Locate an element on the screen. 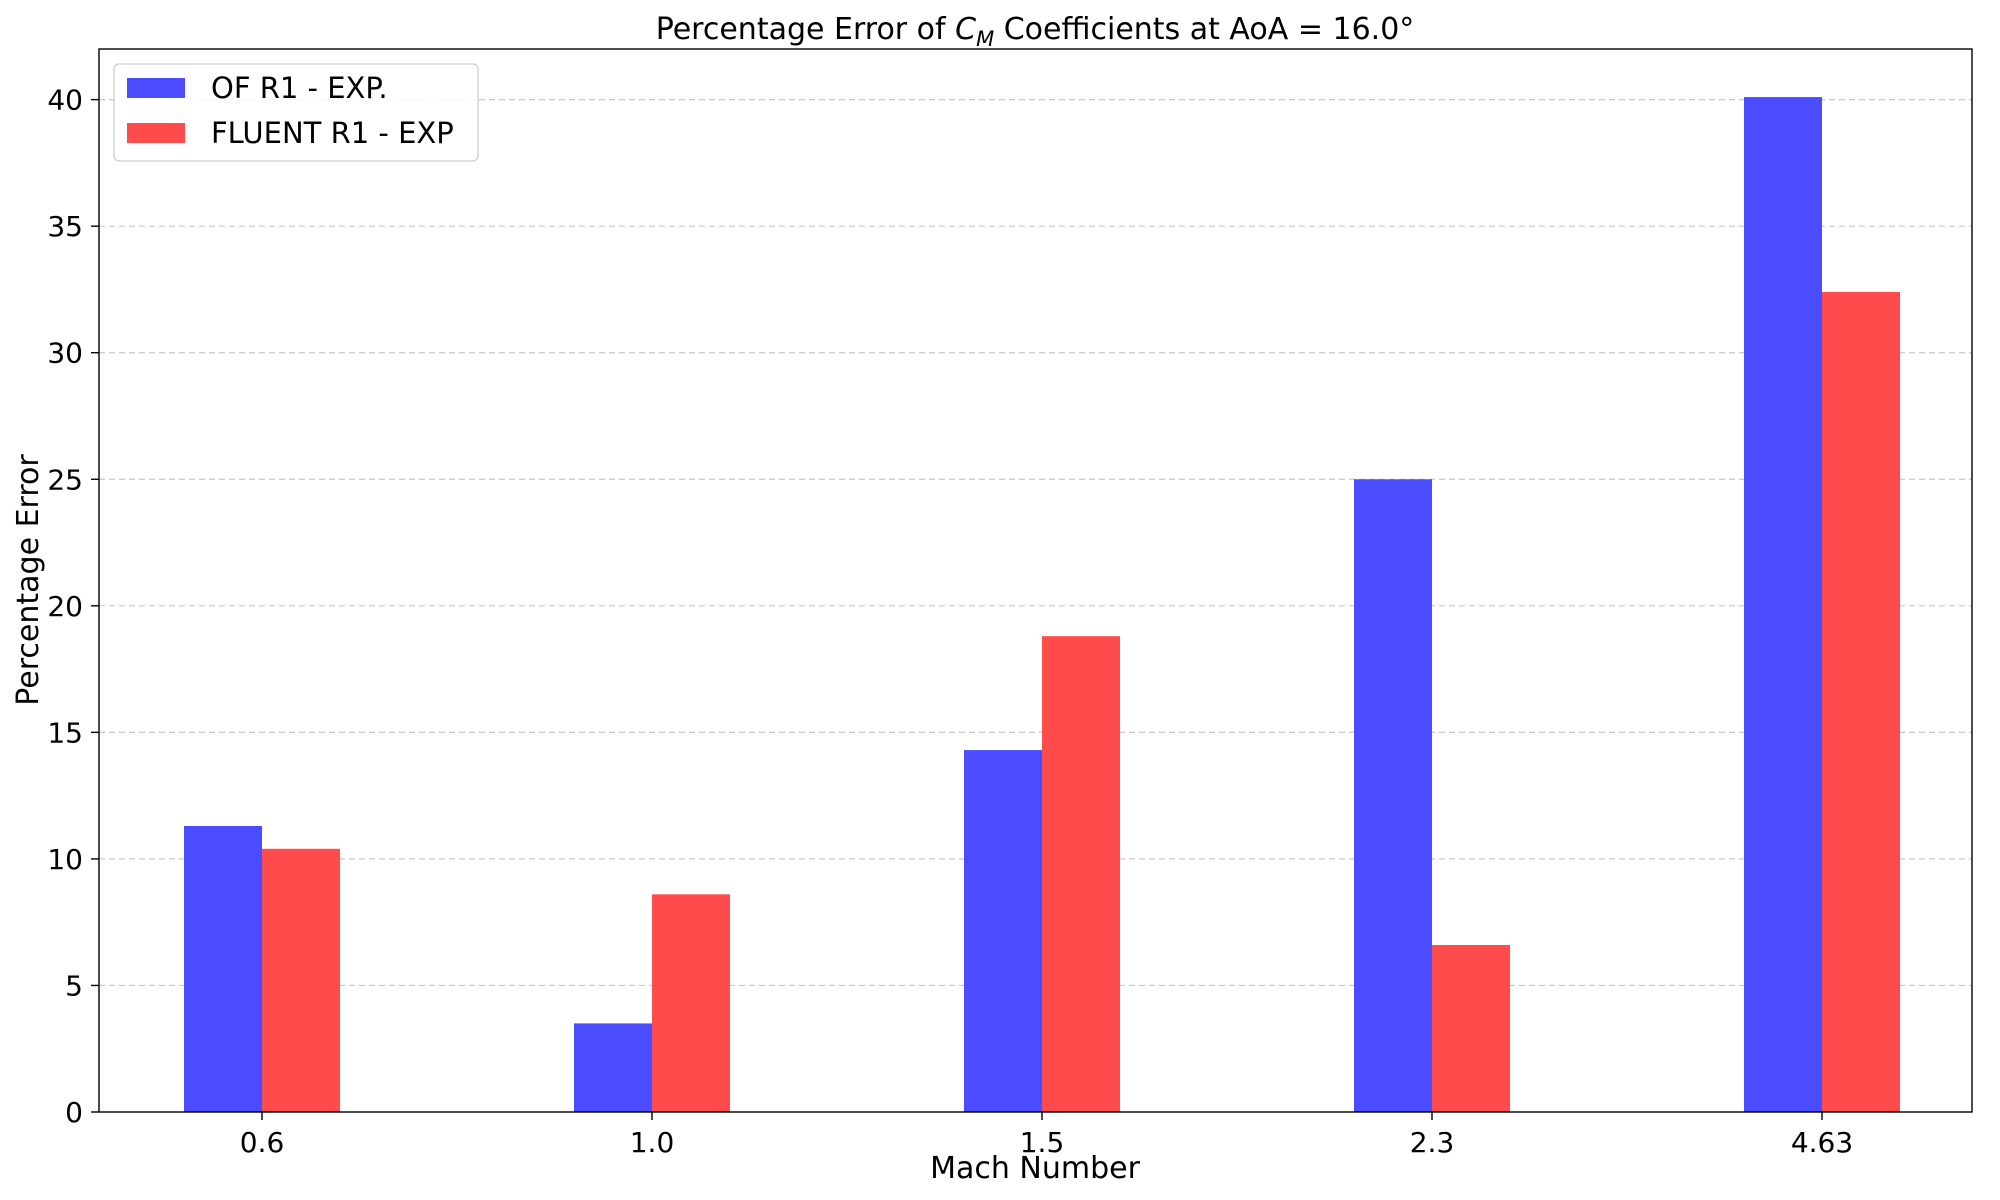 Image resolution: width=2000 pixels, height=1200 pixels. x-tick-label: 2.3 is located at coordinates (1432, 1142).